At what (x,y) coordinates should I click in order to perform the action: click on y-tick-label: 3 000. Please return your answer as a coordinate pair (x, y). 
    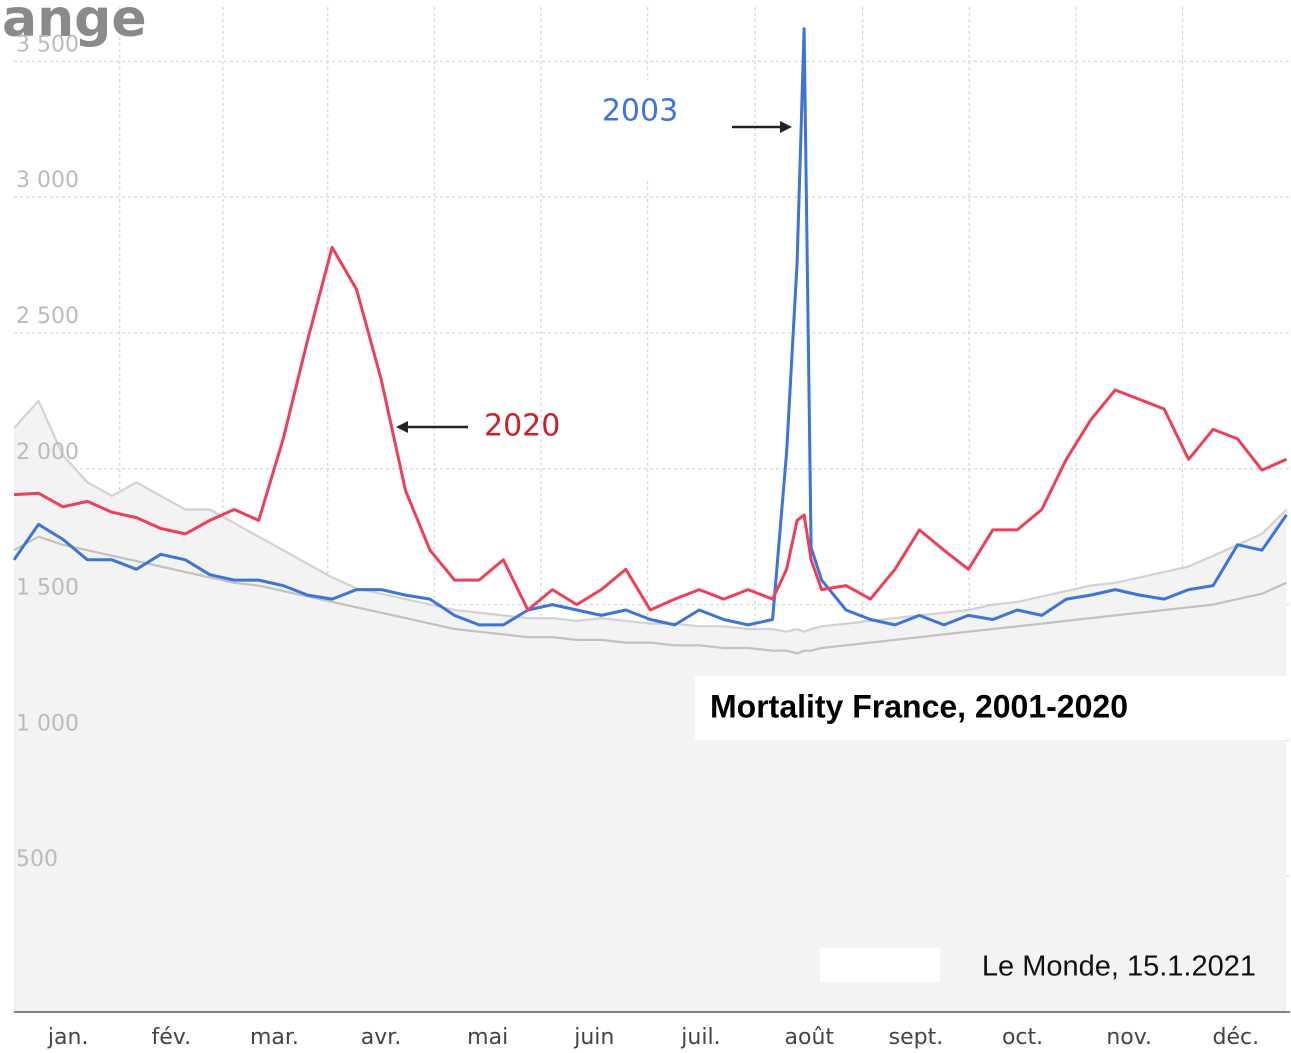
    Looking at the image, I should click on (47, 180).